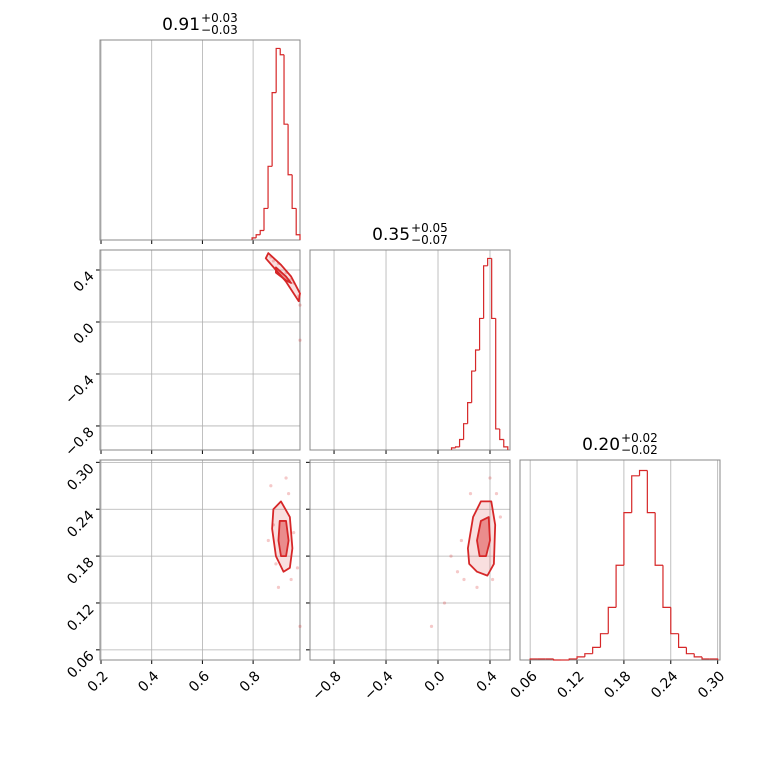  I want to click on y-tick-label: 0.30, so click(80, 477).